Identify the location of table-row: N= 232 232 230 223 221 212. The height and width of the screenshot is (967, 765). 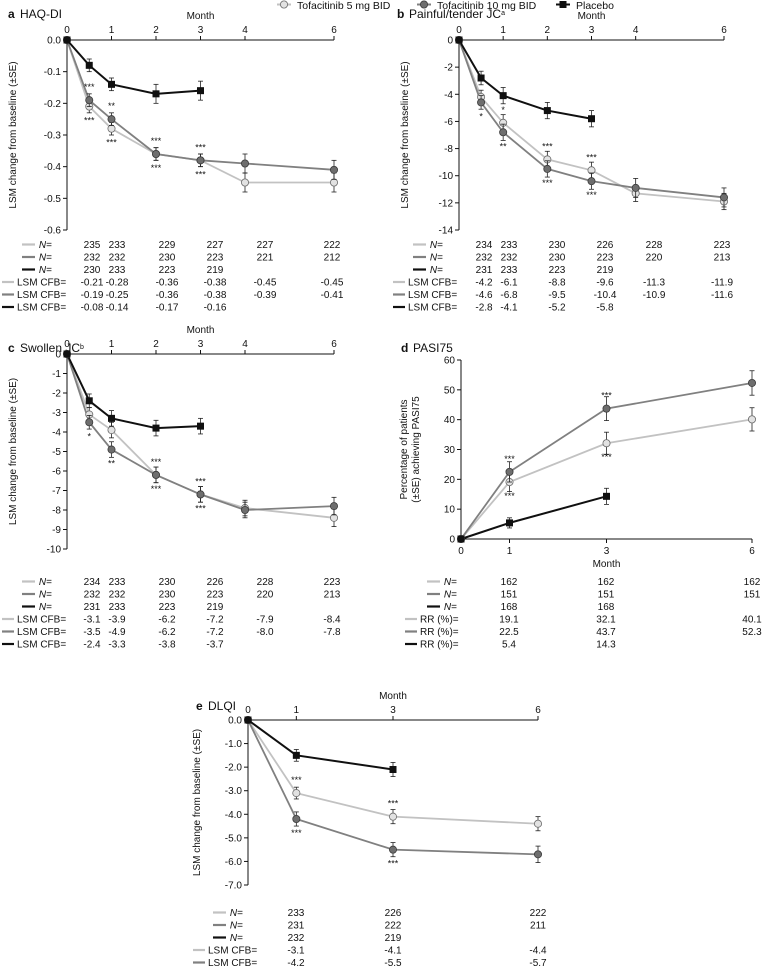
(181, 258).